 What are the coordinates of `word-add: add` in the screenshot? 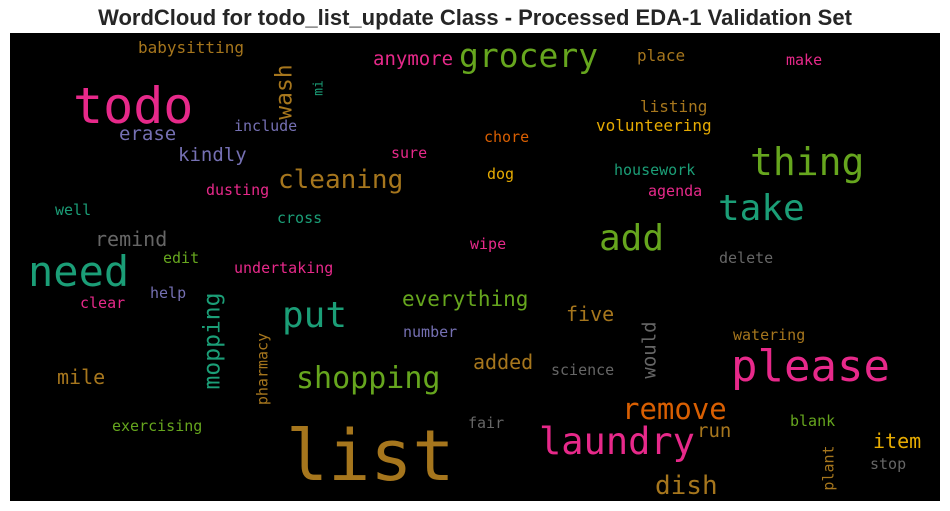 It's located at (632, 238).